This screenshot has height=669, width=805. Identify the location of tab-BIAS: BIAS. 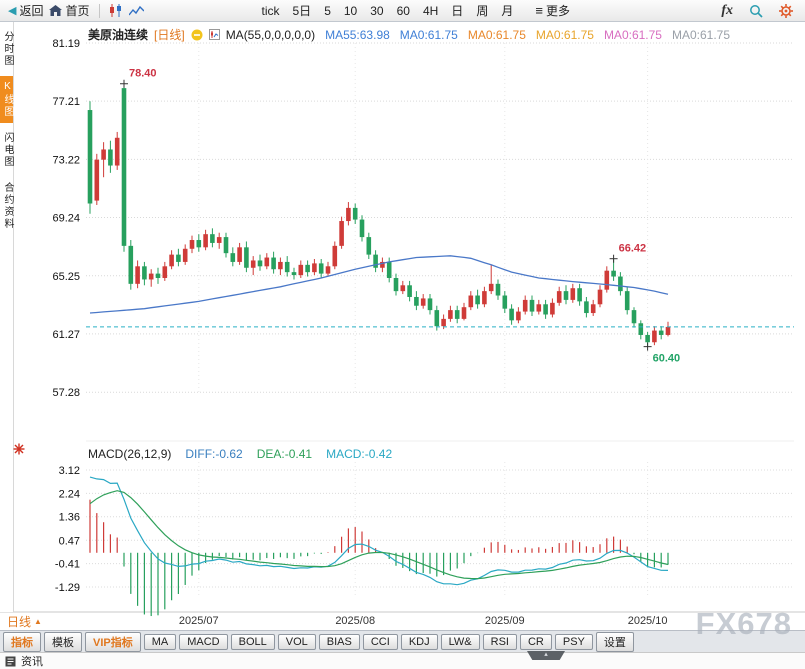
(339, 641).